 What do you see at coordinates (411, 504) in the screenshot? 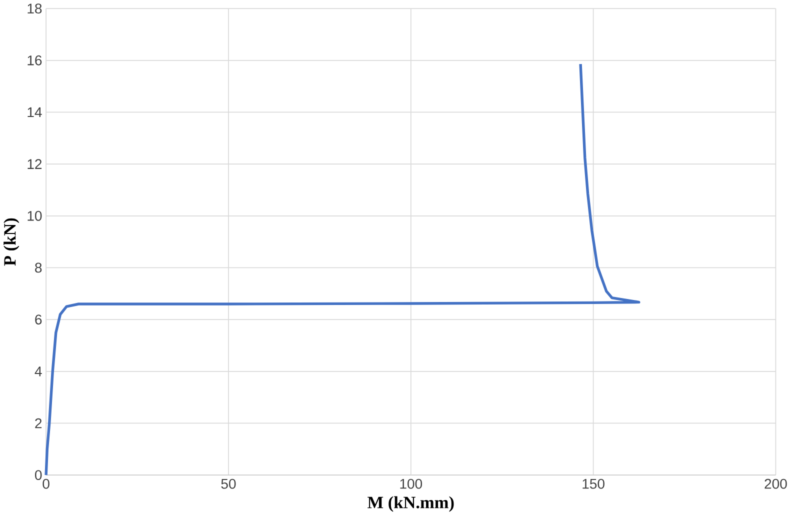
I see `x-axis-title: M (kN.mm)` at bounding box center [411, 504].